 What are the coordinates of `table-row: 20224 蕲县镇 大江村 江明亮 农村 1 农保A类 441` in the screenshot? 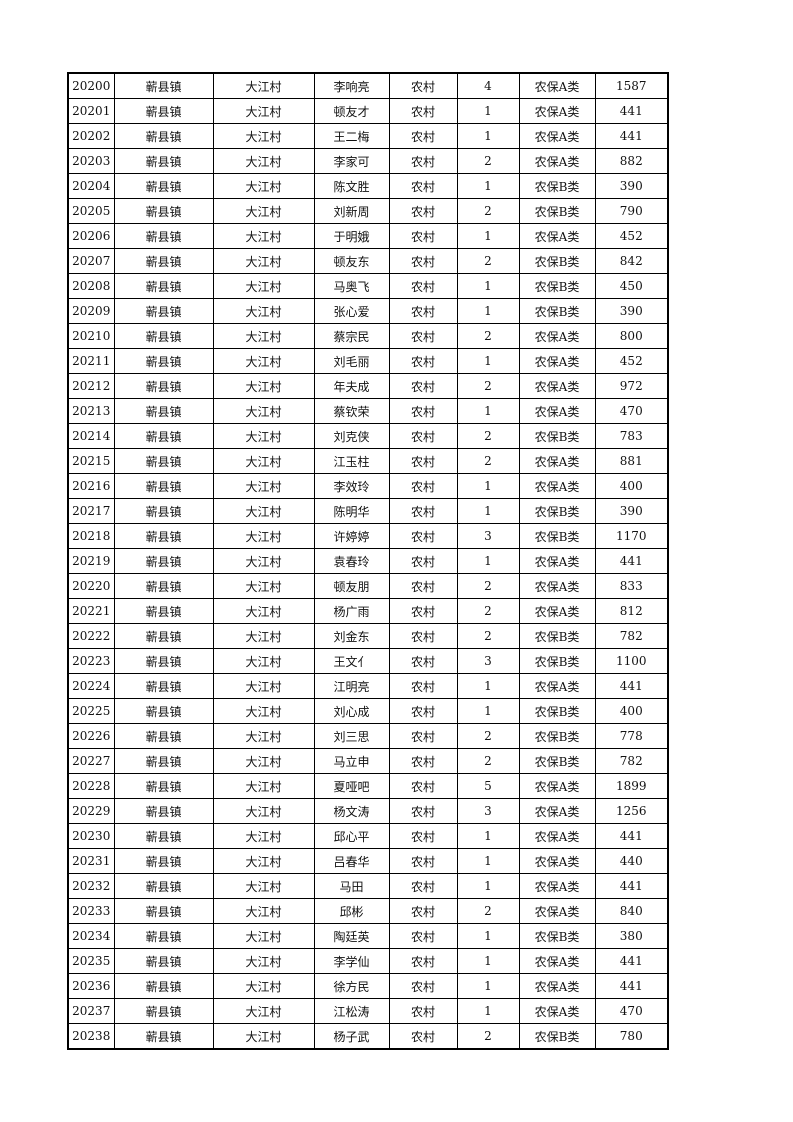 It's located at (368, 686).